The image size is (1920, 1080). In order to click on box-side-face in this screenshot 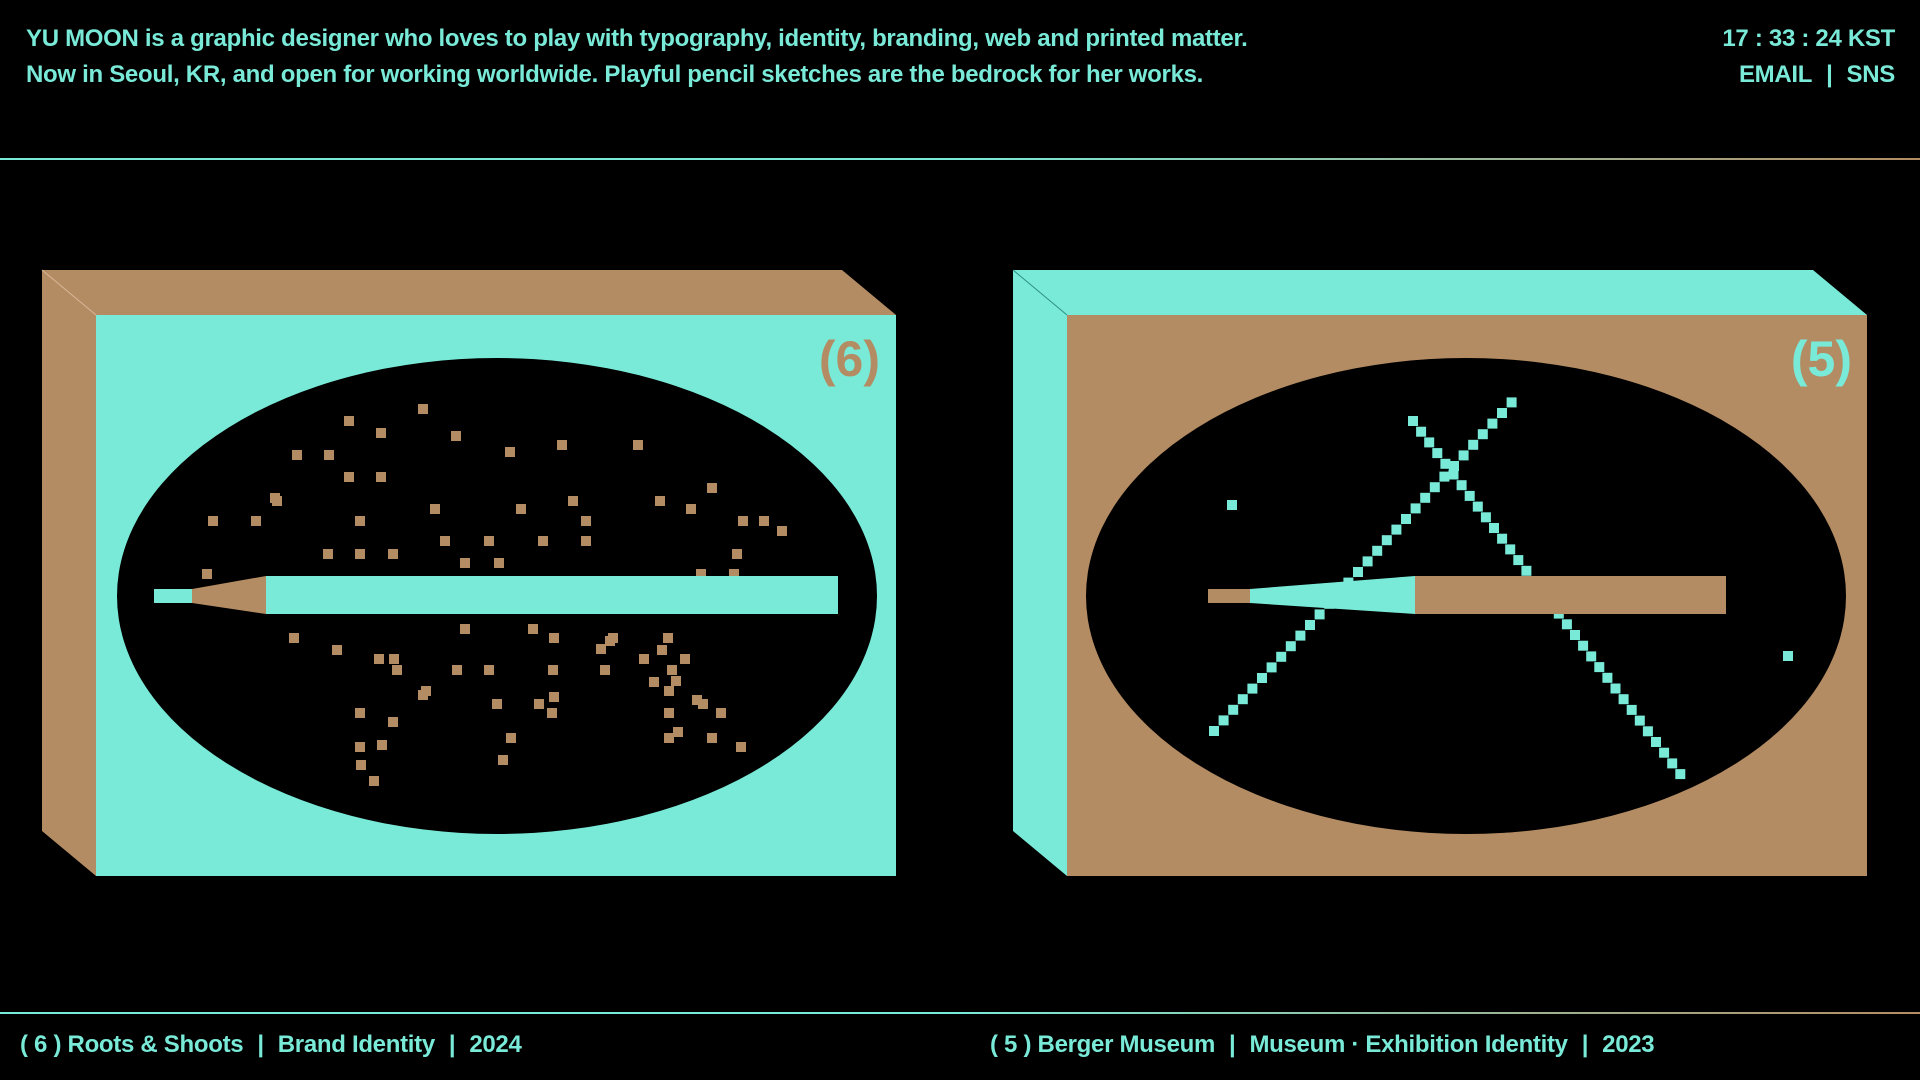, I will do `click(69, 573)`.